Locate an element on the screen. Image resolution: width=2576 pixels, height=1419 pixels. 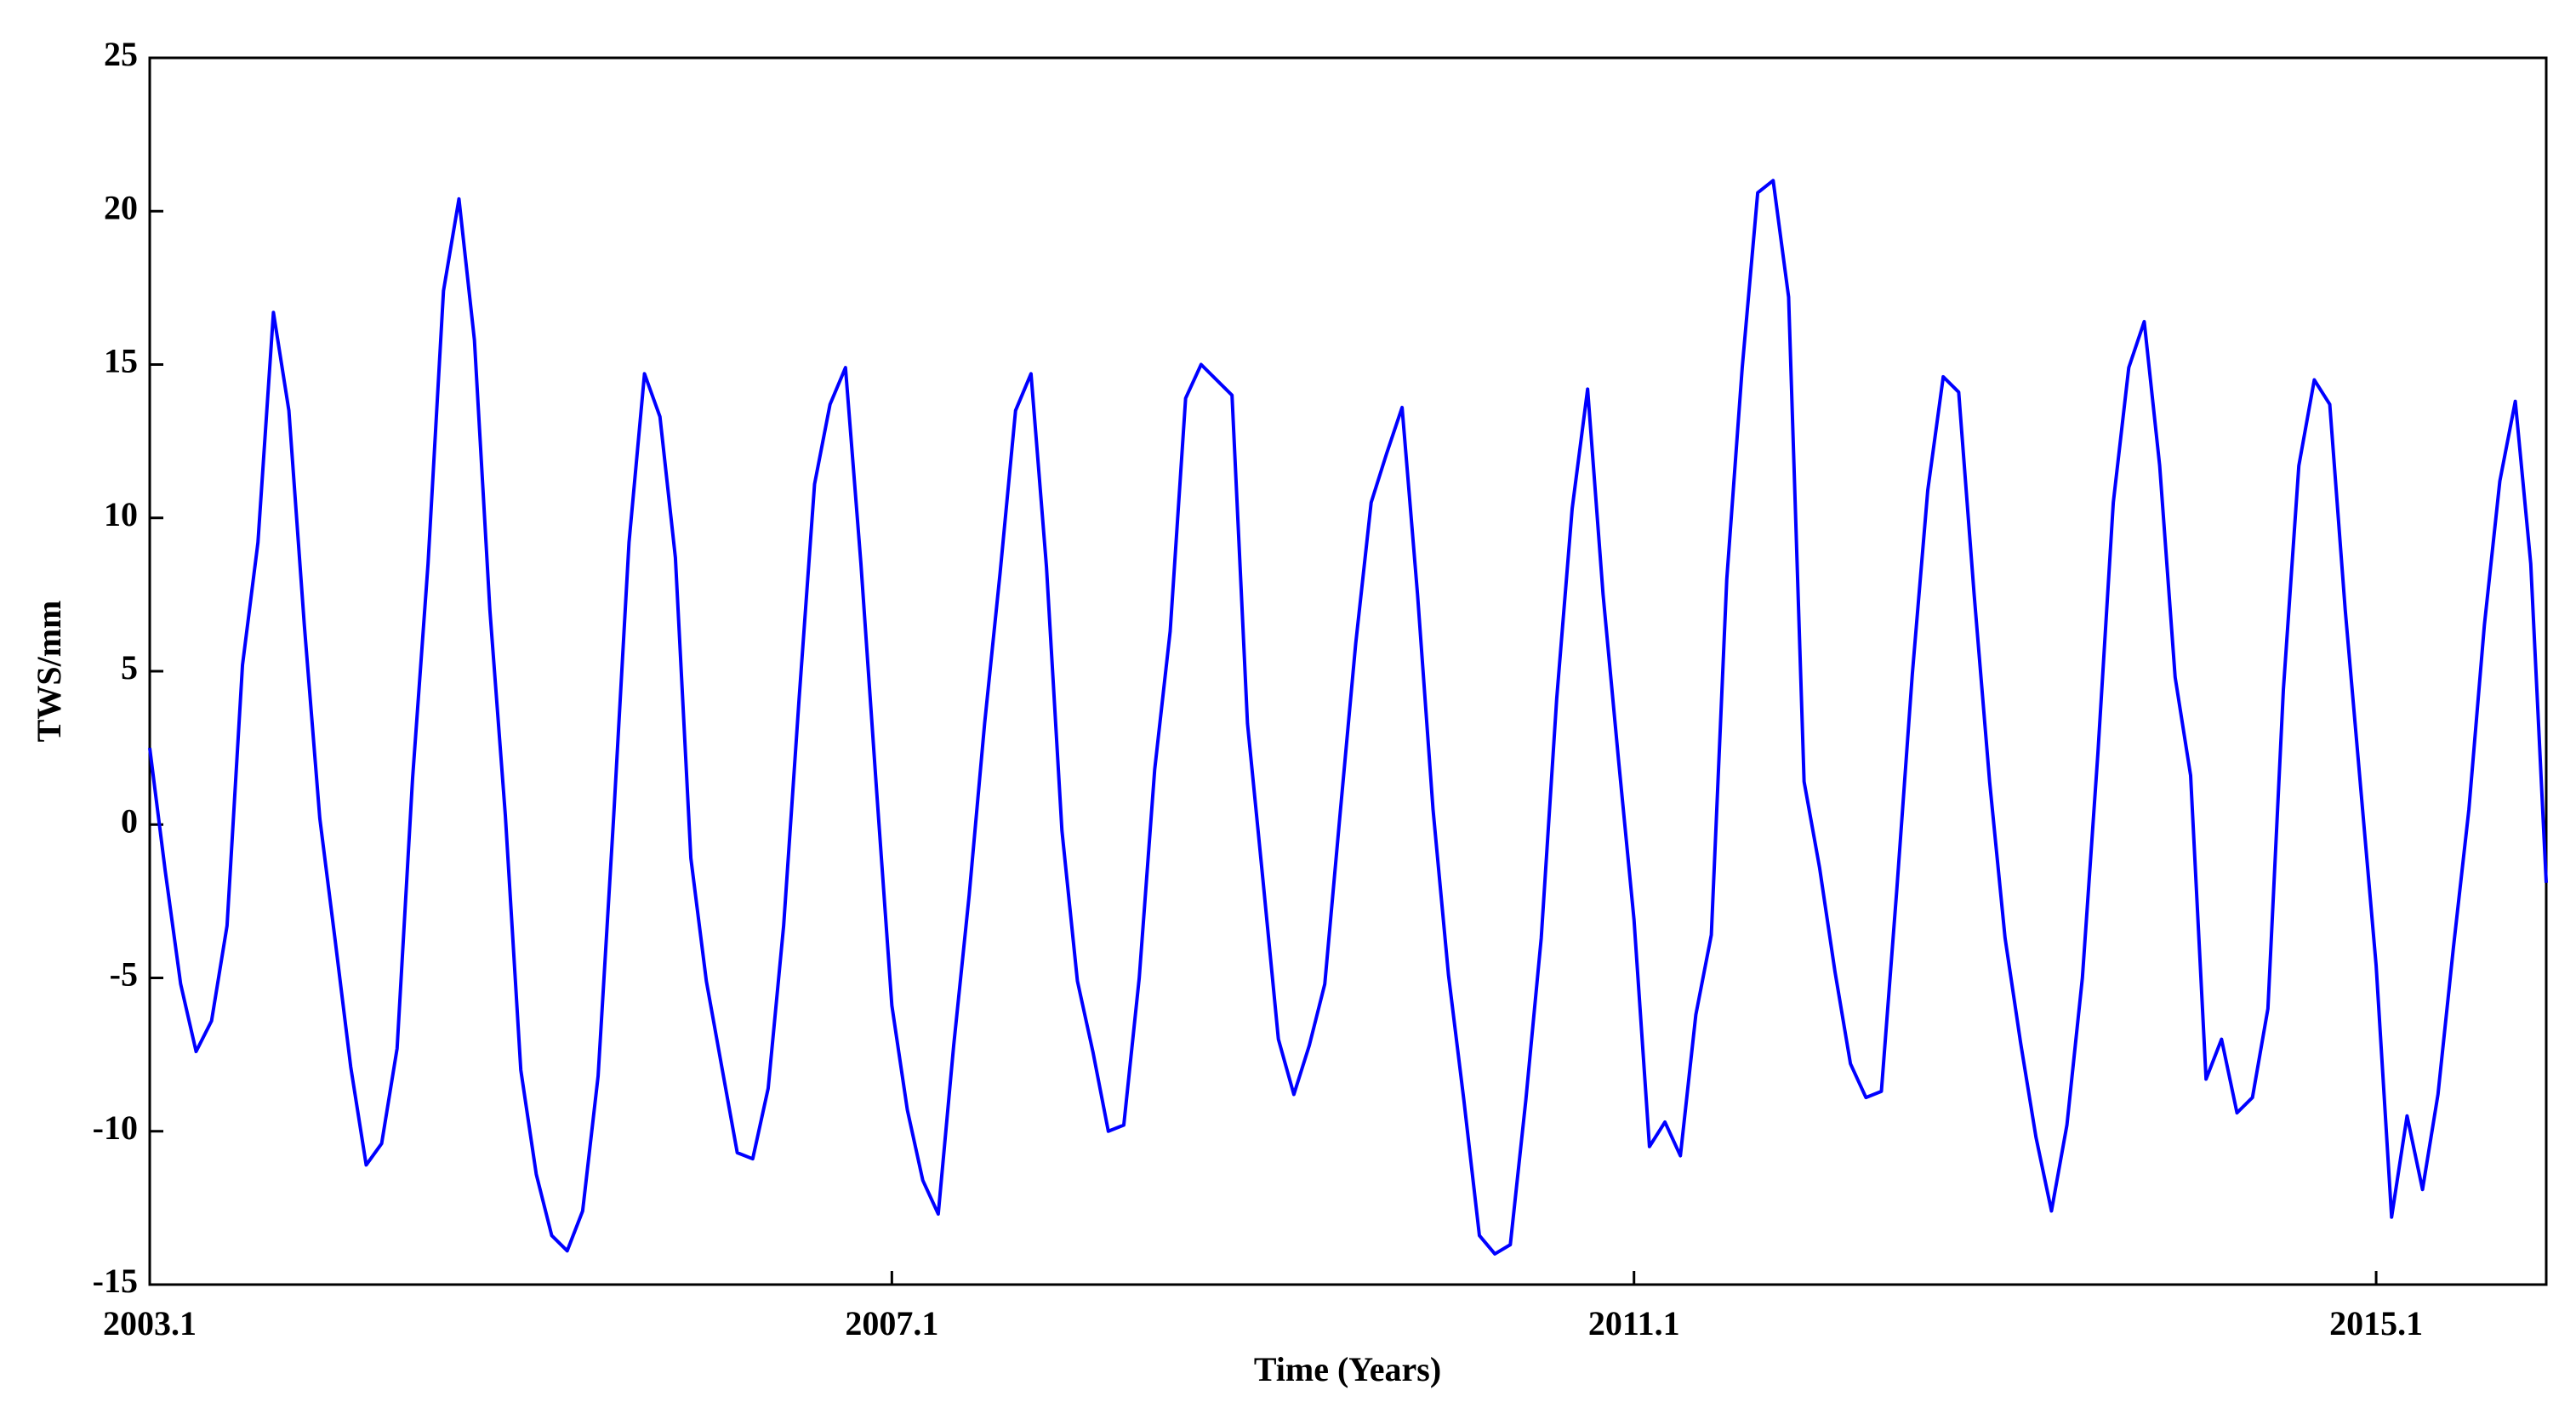
y-axis-label: TWS/mm is located at coordinates (49, 672).